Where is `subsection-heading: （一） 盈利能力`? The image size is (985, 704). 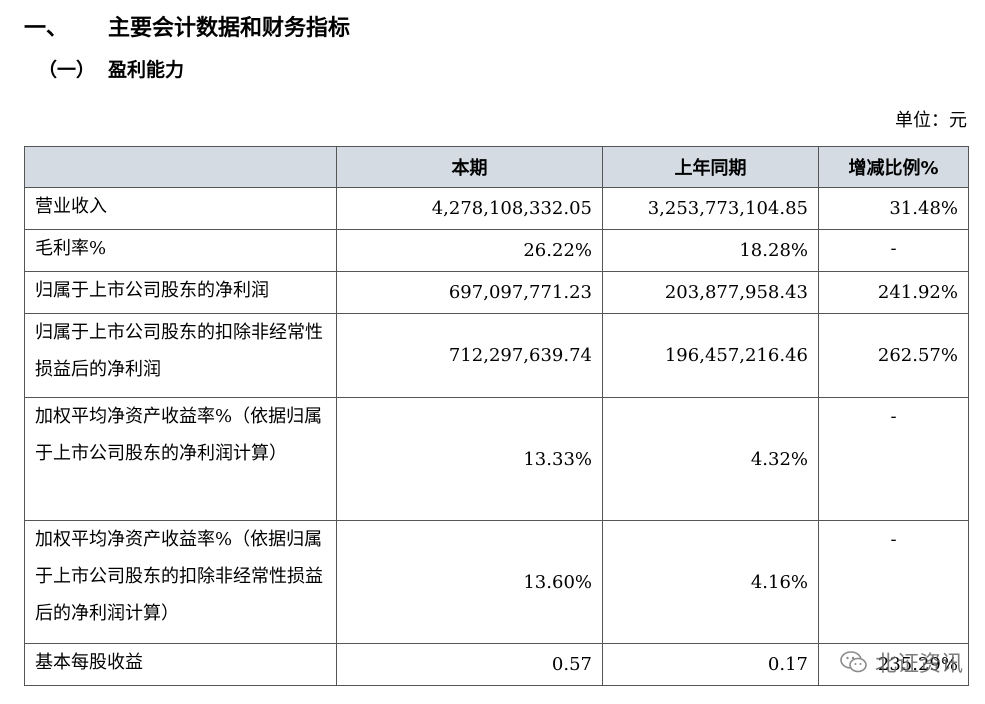 subsection-heading: （一） 盈利能力 is located at coordinates (111, 68).